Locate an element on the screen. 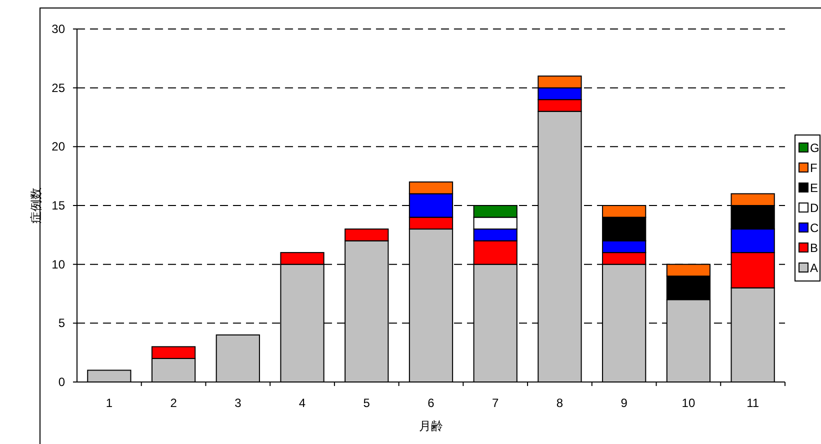 The height and width of the screenshot is (444, 821). x-tick-label: 8 is located at coordinates (560, 403).